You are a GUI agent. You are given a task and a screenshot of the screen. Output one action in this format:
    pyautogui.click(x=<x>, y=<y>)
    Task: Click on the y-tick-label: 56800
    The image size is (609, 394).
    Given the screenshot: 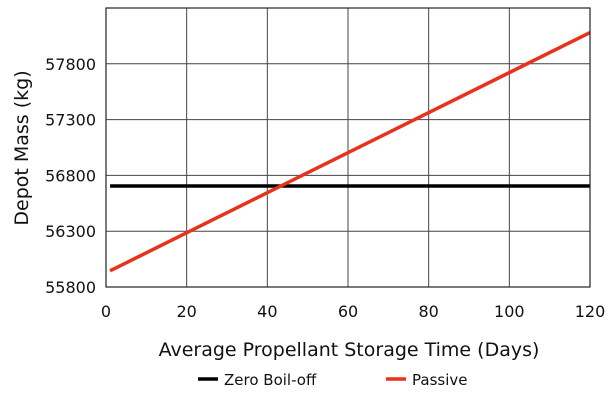 What is the action you would take?
    pyautogui.click(x=70, y=175)
    